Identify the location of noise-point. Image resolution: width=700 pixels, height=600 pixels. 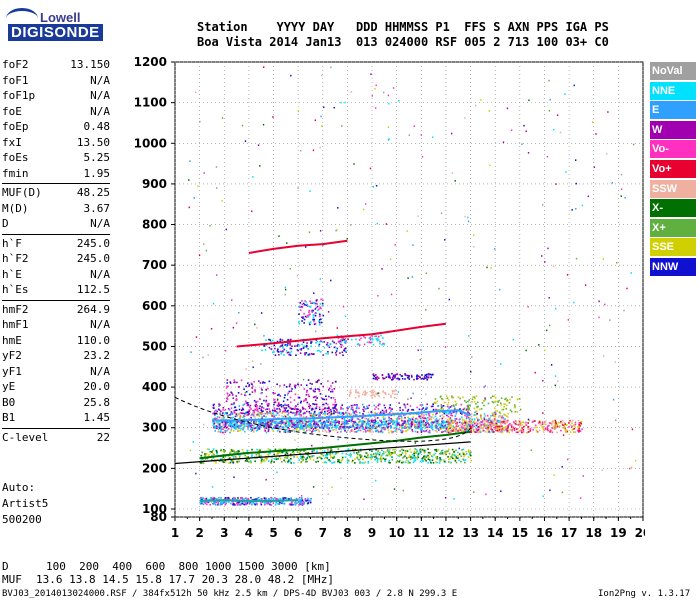
(627, 288).